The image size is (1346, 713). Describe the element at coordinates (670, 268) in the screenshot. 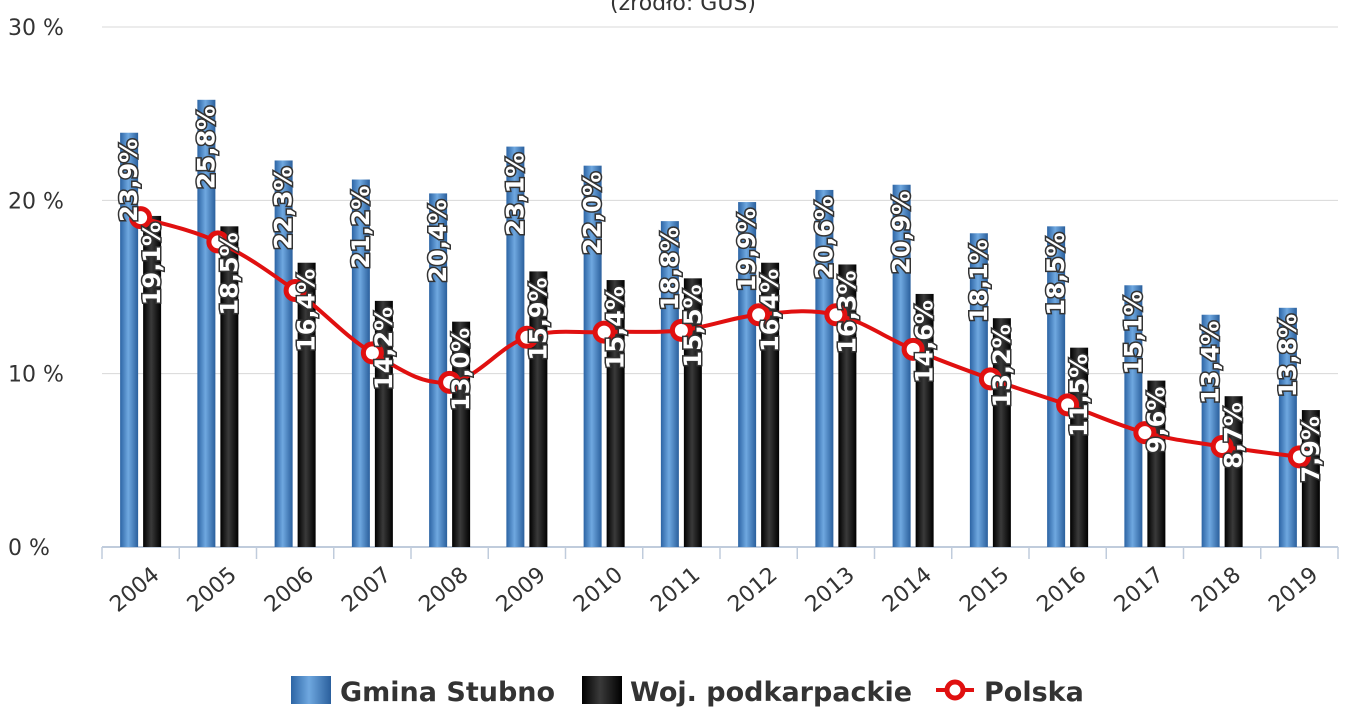

I see `data-label-gmina-stubno: 18,8%` at that location.